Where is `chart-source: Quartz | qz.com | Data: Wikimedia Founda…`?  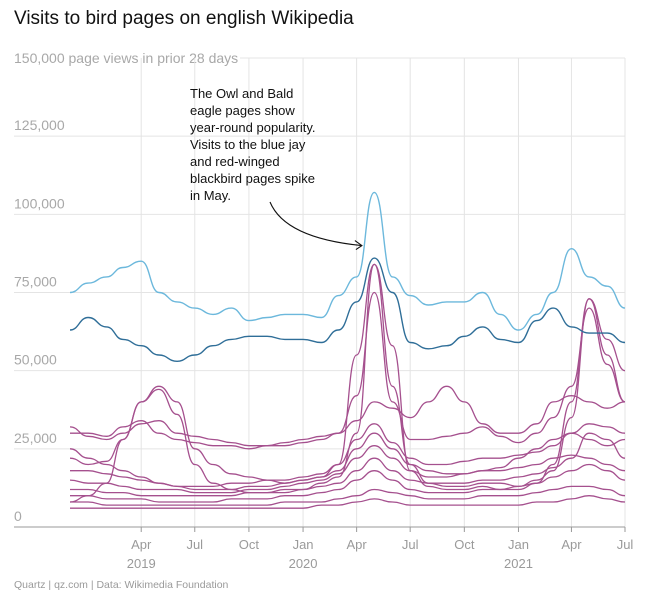 chart-source: Quartz | qz.com | Data: Wikimedia Founda… is located at coordinates (121, 585).